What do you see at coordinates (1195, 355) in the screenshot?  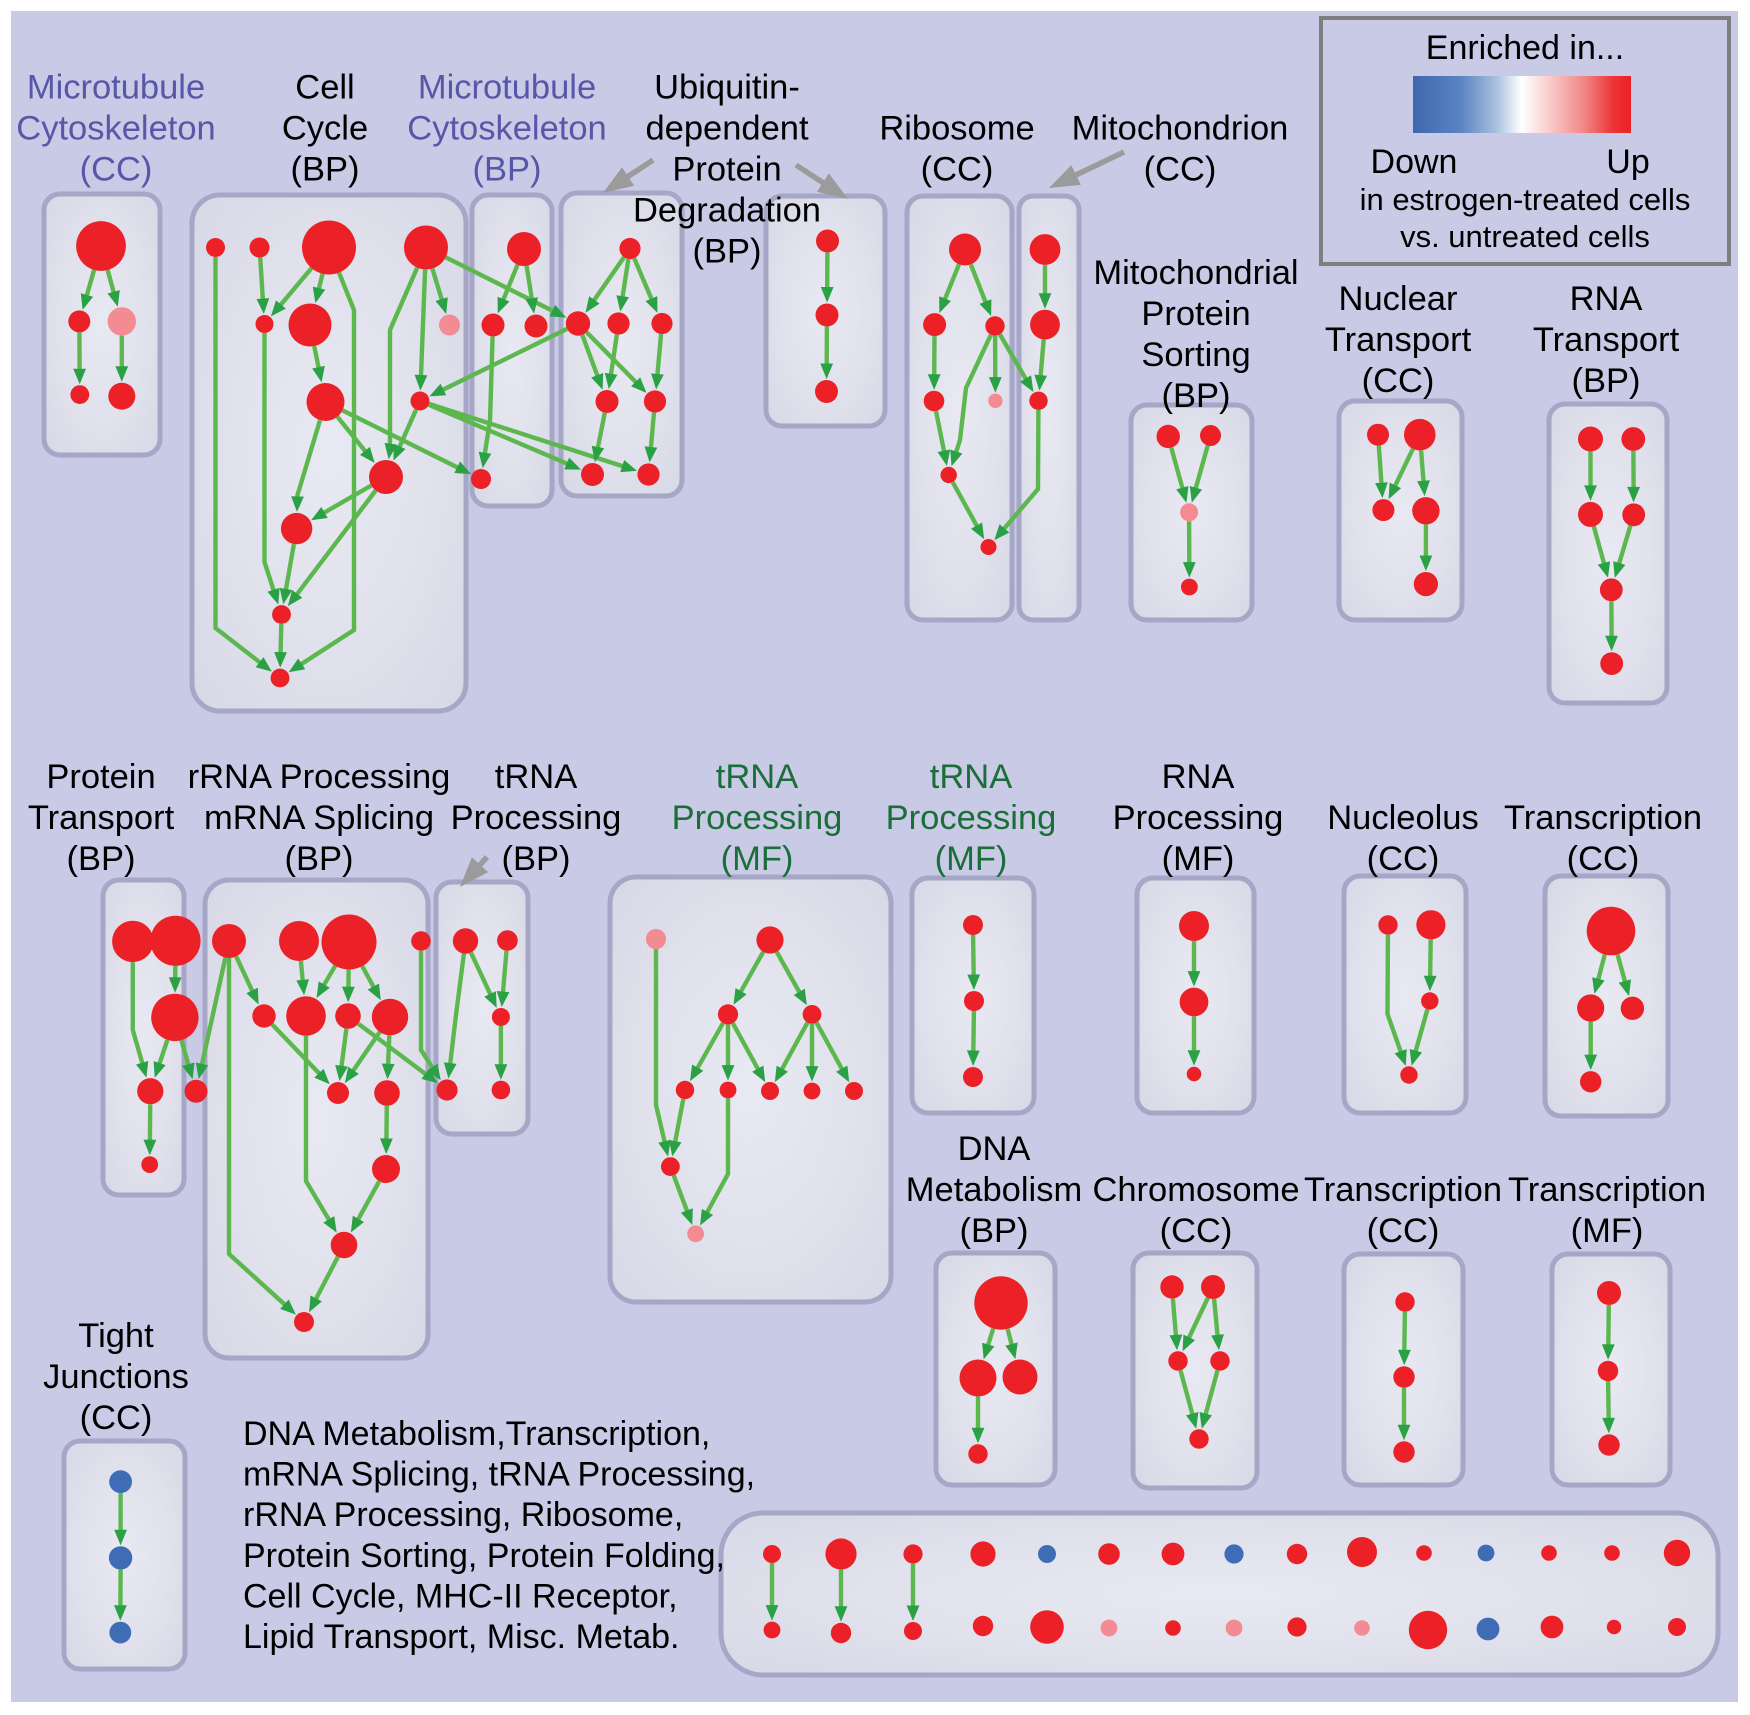 I see `svg-text: Sorting` at bounding box center [1195, 355].